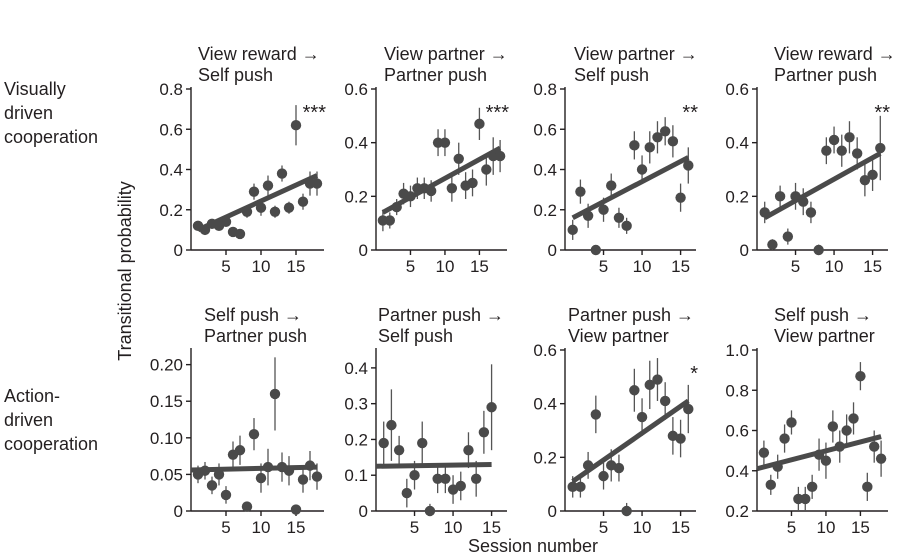 The height and width of the screenshot is (557, 917). Describe the element at coordinates (498, 113) in the screenshot. I see `significance-label: ***` at that location.